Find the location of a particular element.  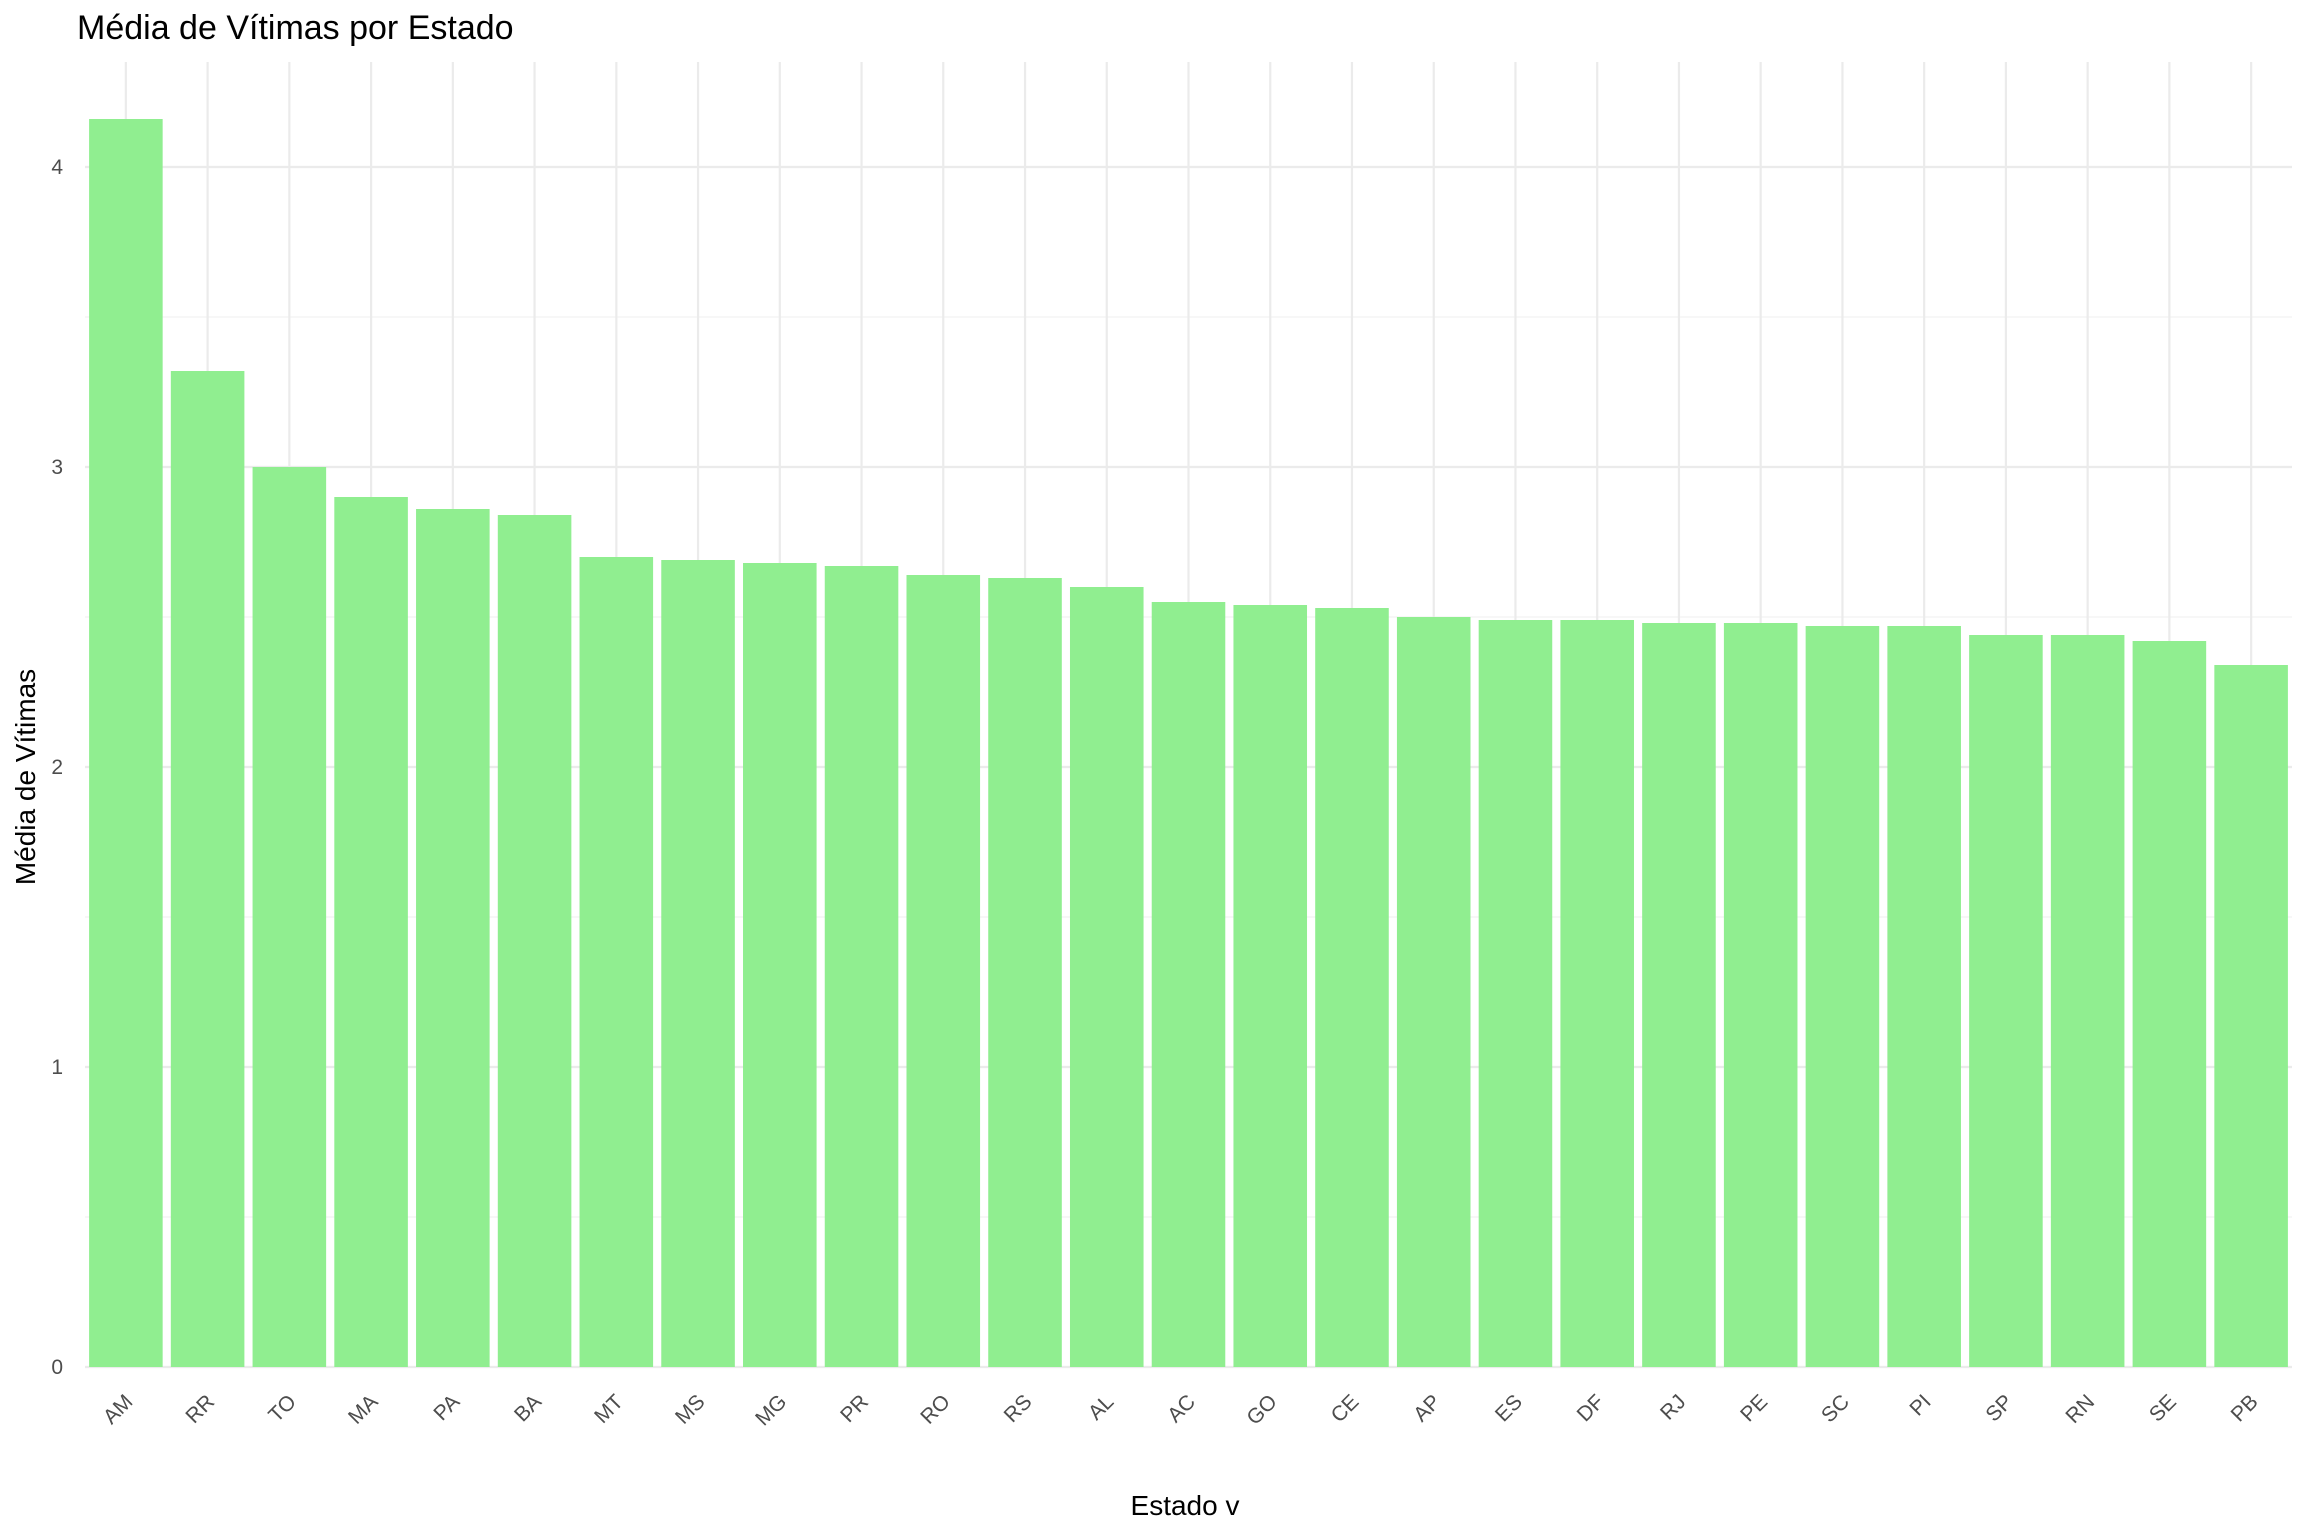

x-tick-label-rr: RR is located at coordinates (200, 1409).